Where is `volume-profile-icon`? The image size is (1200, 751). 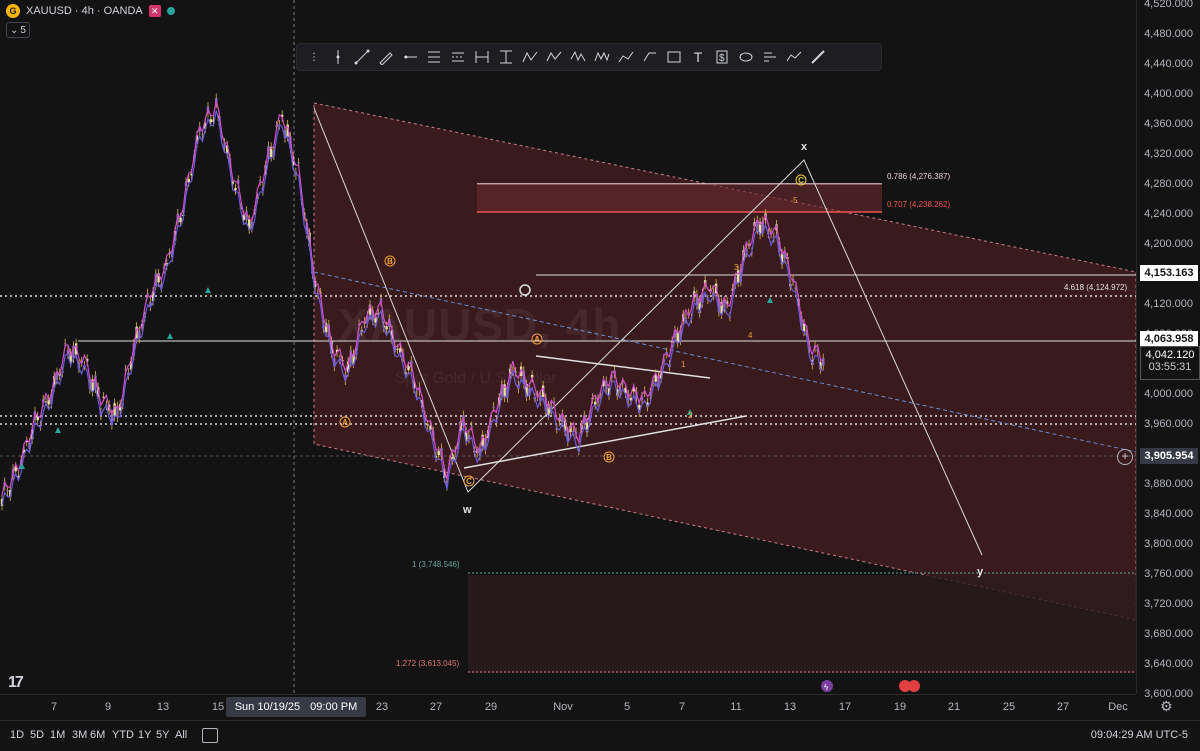
volume-profile-icon is located at coordinates (770, 57).